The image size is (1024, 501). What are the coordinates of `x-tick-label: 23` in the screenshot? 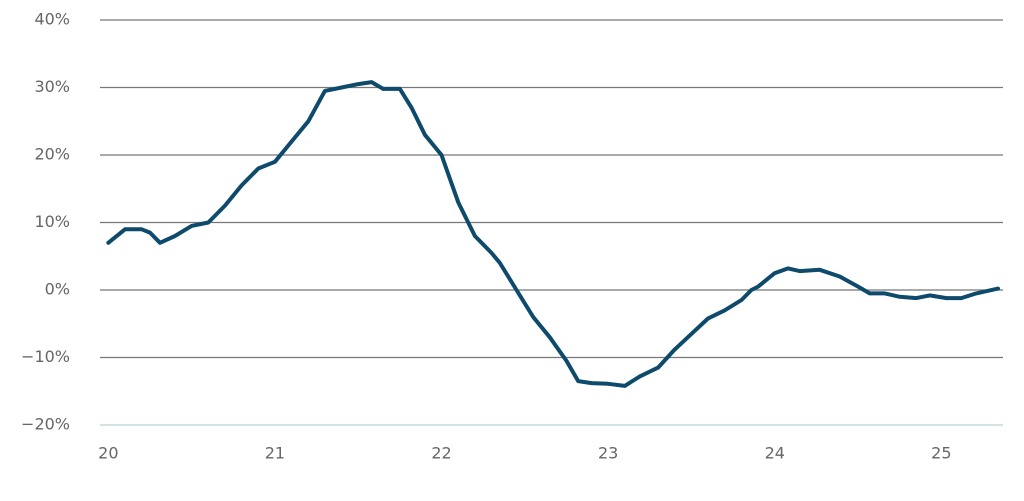 It's located at (608, 453).